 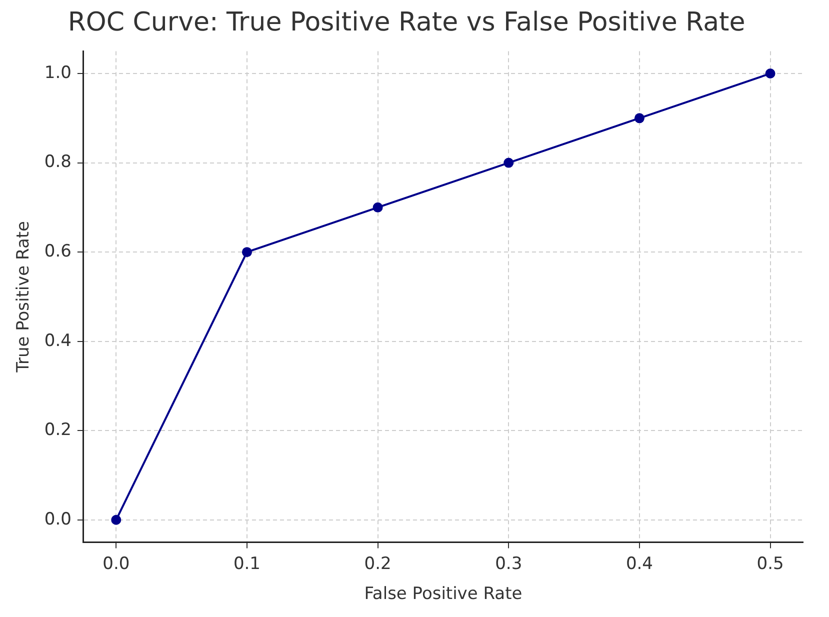 What do you see at coordinates (378, 564) in the screenshot?
I see `x-tick-label: 0.2` at bounding box center [378, 564].